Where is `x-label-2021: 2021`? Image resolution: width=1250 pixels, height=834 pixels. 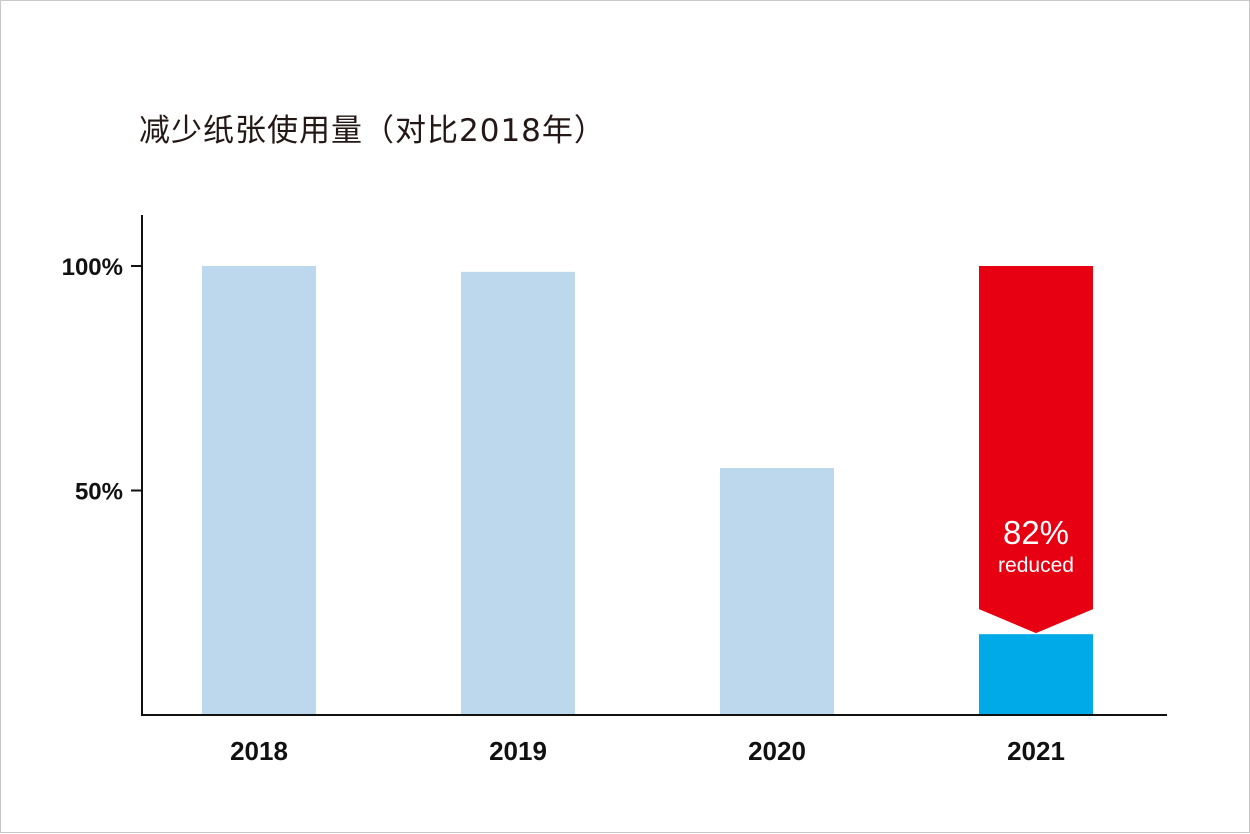
x-label-2021: 2021 is located at coordinates (1036, 751).